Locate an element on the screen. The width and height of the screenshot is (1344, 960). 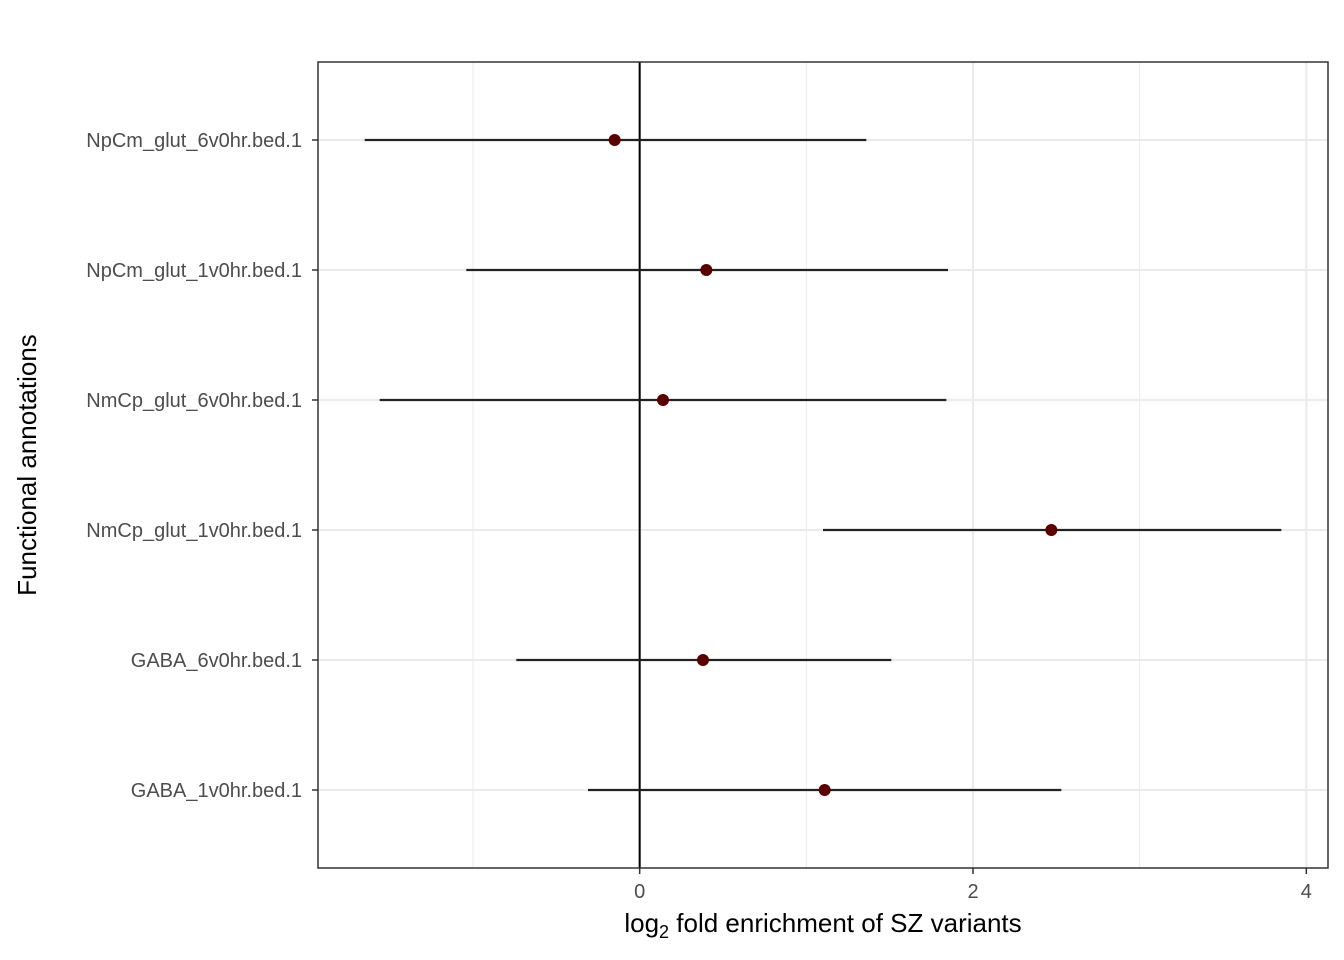
y-tick-label: NmCp_glut_6v0hr.bed.1 is located at coordinates (194, 401).